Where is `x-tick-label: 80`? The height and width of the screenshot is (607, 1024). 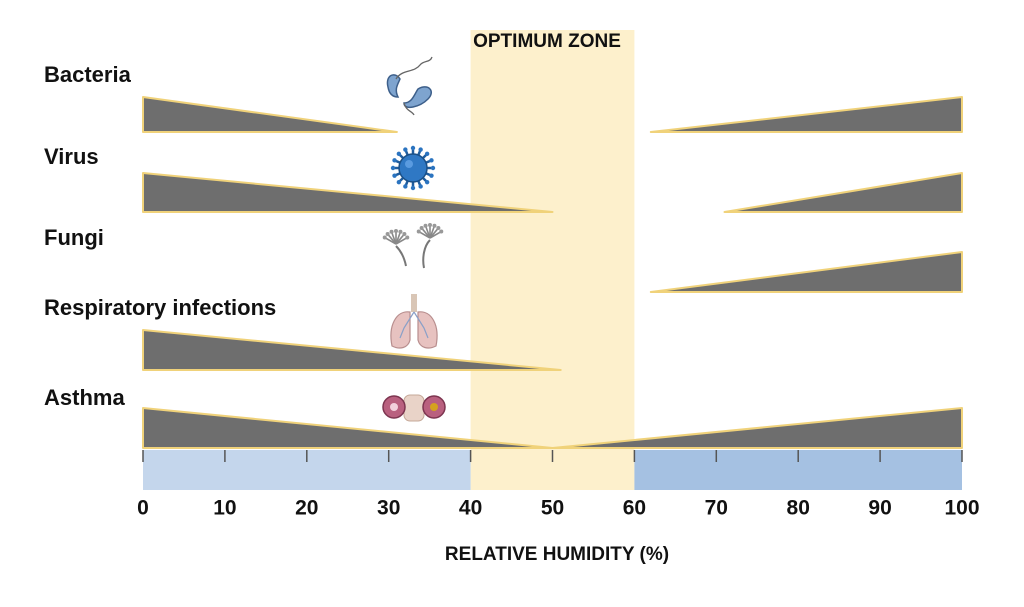 x-tick-label: 80 is located at coordinates (798, 507).